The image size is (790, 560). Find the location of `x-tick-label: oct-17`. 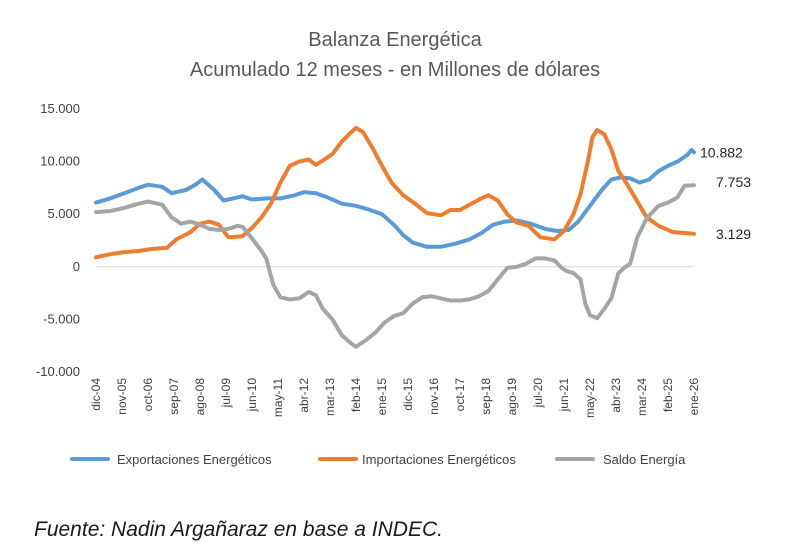

x-tick-label: oct-17 is located at coordinates (460, 395).